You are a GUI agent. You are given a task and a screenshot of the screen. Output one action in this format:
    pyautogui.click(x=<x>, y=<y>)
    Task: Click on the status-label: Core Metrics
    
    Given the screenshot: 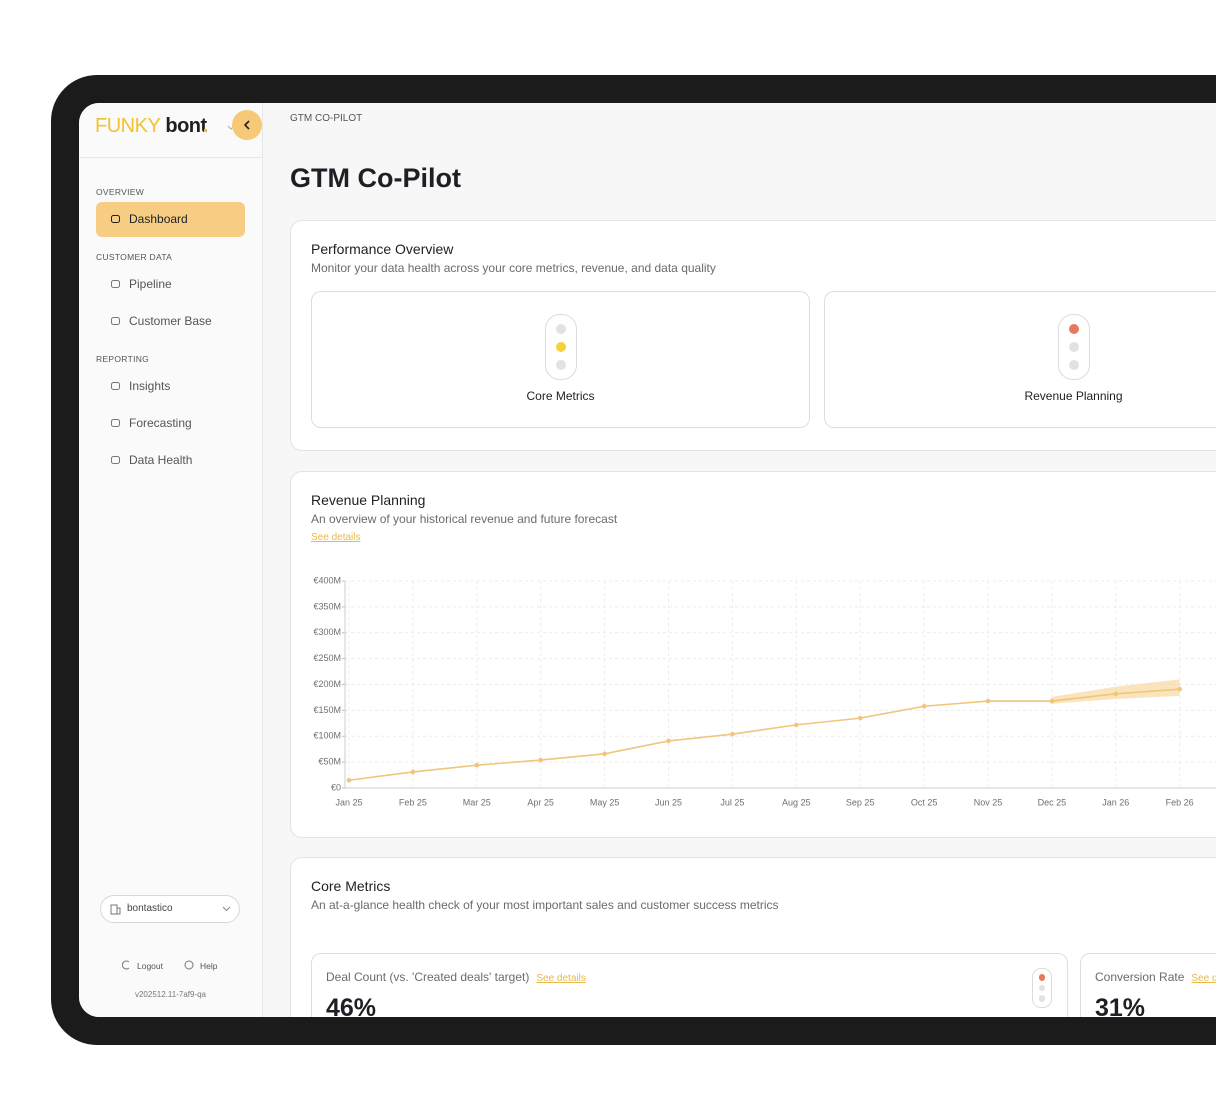 What is the action you would take?
    pyautogui.click(x=560, y=396)
    